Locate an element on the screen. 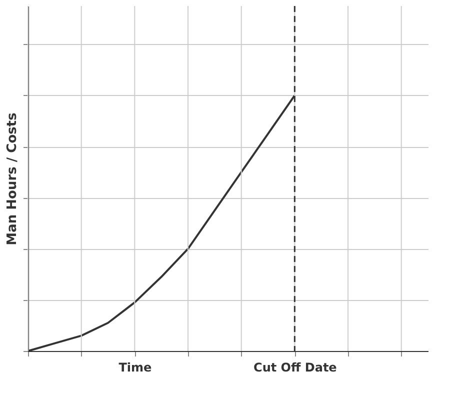 The width and height of the screenshot is (460, 406). x-tick-label: Cut Off Date is located at coordinates (295, 367).